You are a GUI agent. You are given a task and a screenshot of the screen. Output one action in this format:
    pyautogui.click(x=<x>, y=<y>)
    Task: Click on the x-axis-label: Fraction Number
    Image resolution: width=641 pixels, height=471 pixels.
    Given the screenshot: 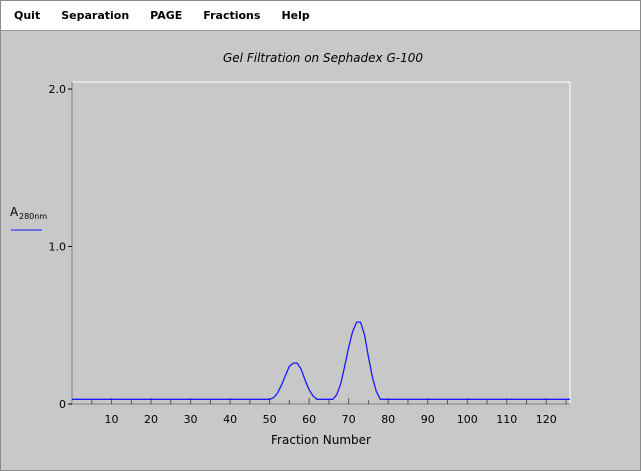 What is the action you would take?
    pyautogui.click(x=321, y=440)
    